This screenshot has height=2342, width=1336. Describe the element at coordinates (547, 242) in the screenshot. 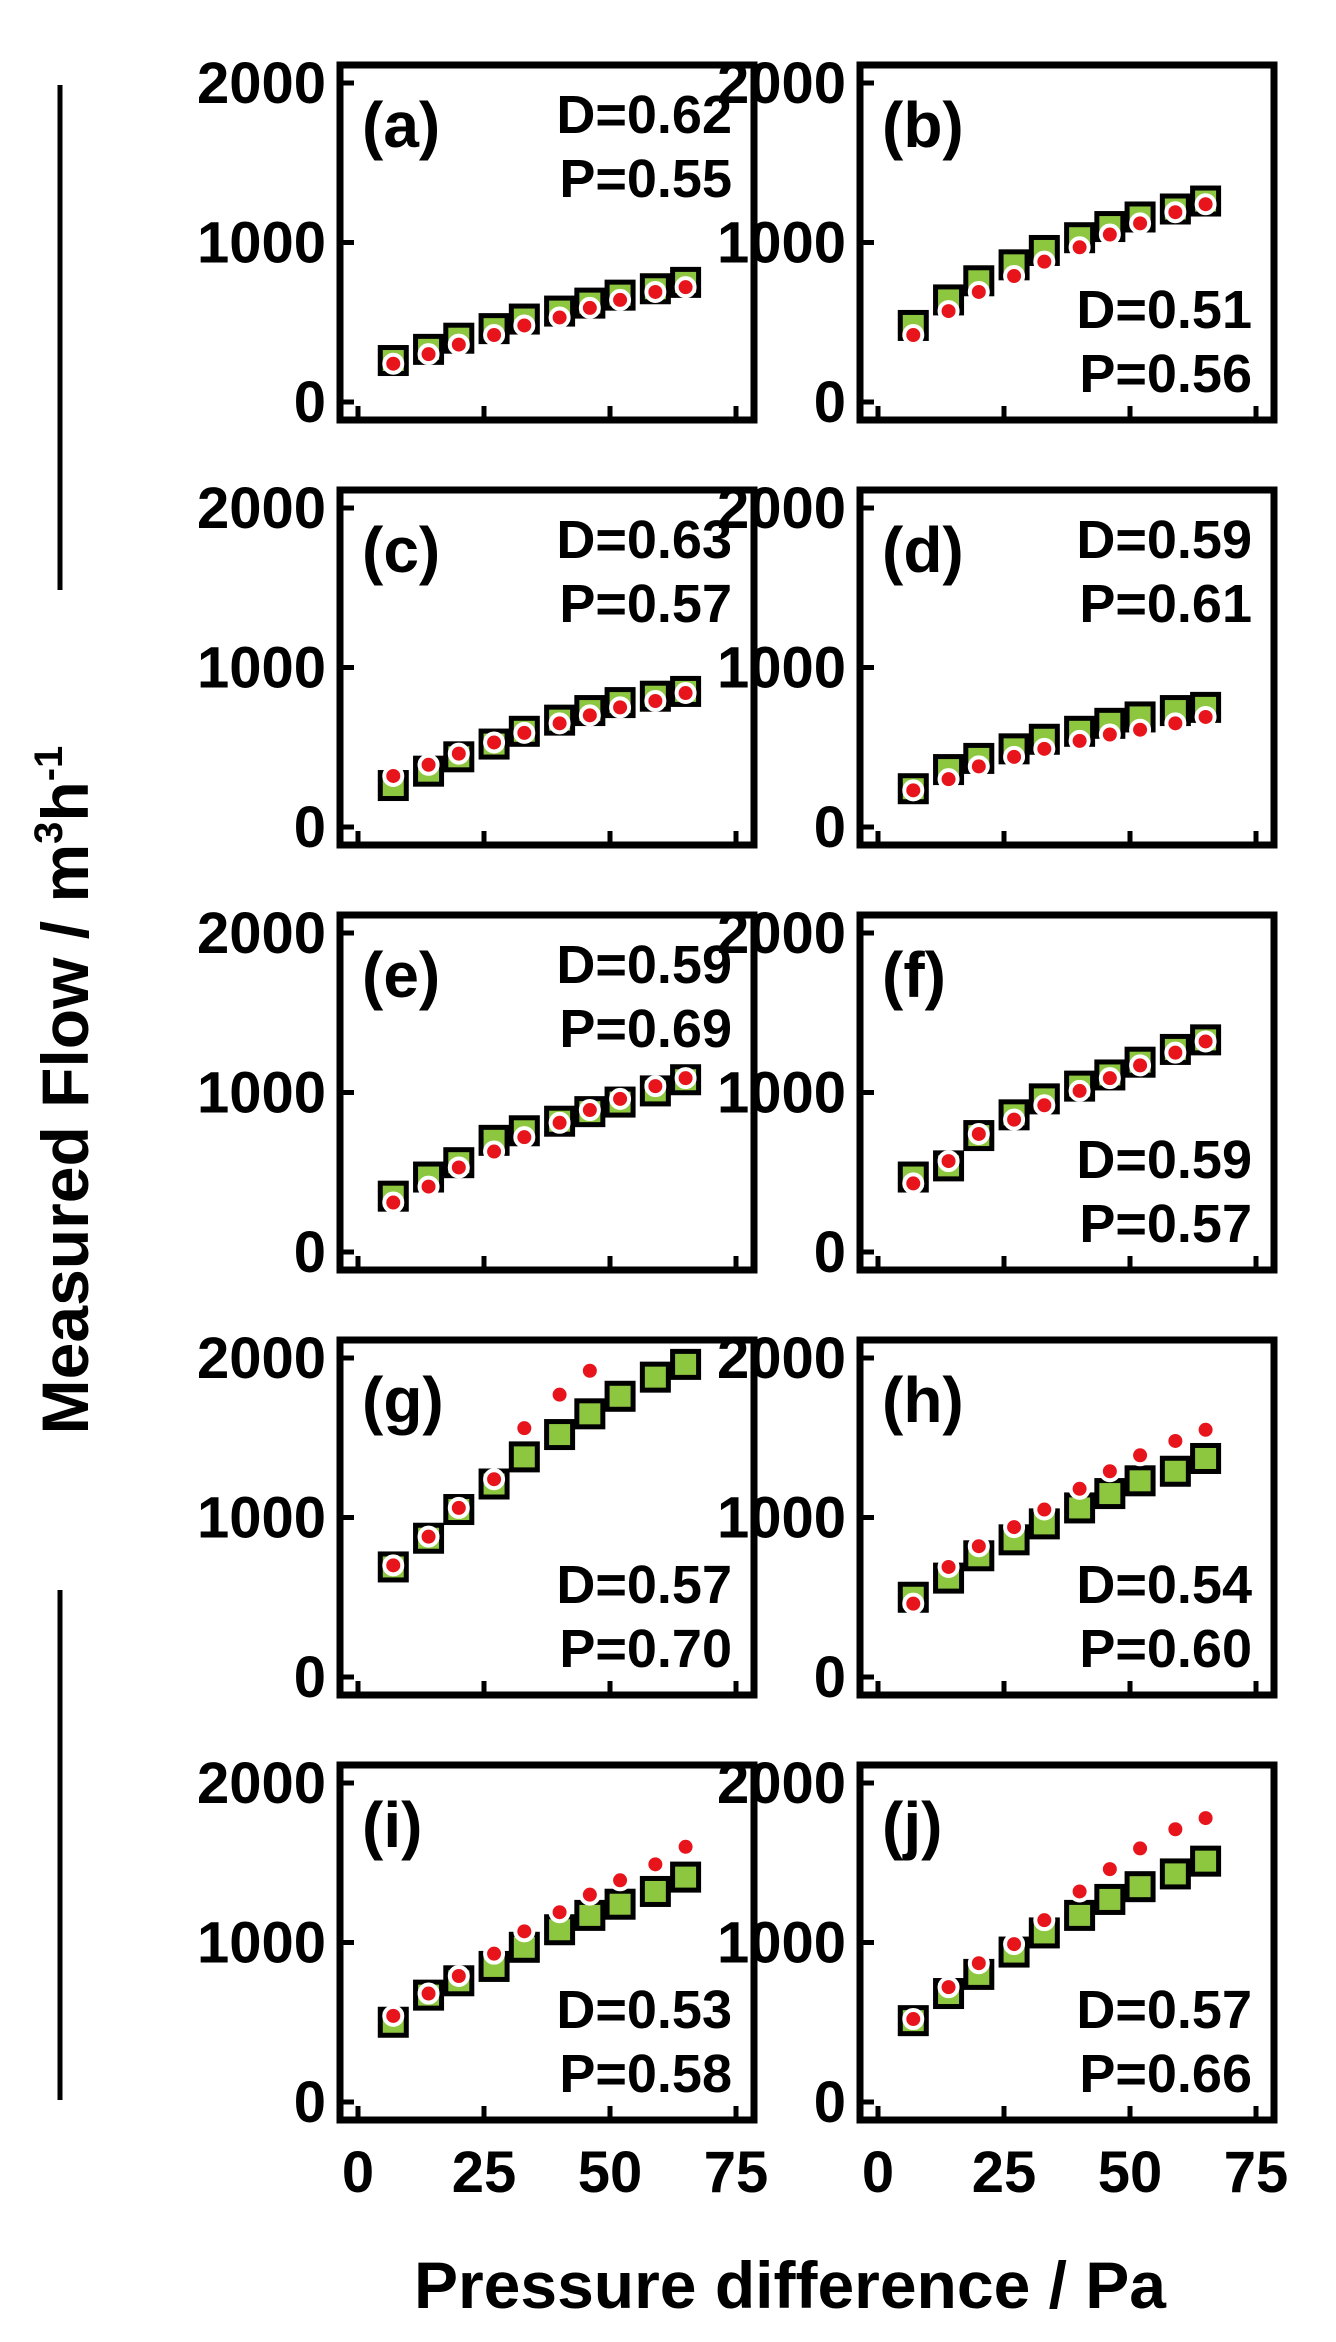

I see `panel-frame` at that location.